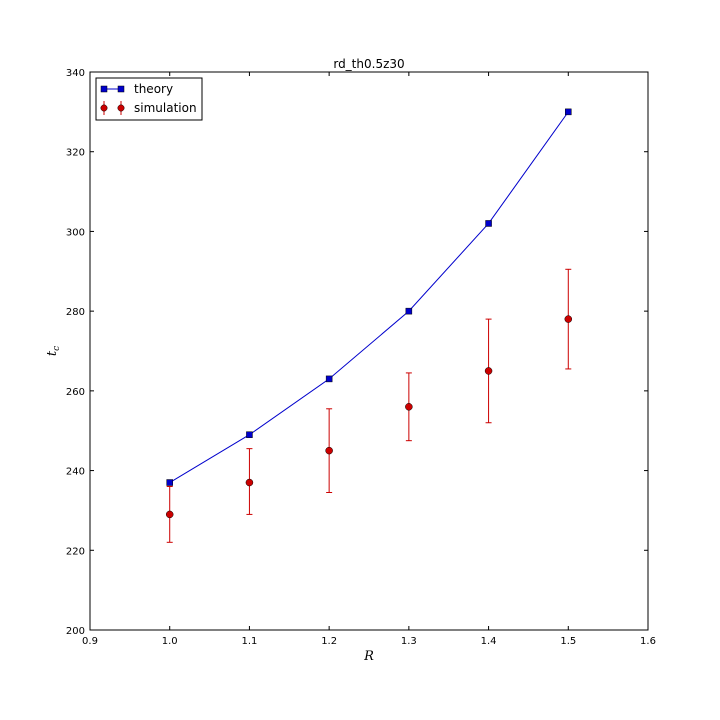 The image size is (720, 720). Describe the element at coordinates (104, 89) in the screenshot. I see `legend-theory-marker-left` at that location.